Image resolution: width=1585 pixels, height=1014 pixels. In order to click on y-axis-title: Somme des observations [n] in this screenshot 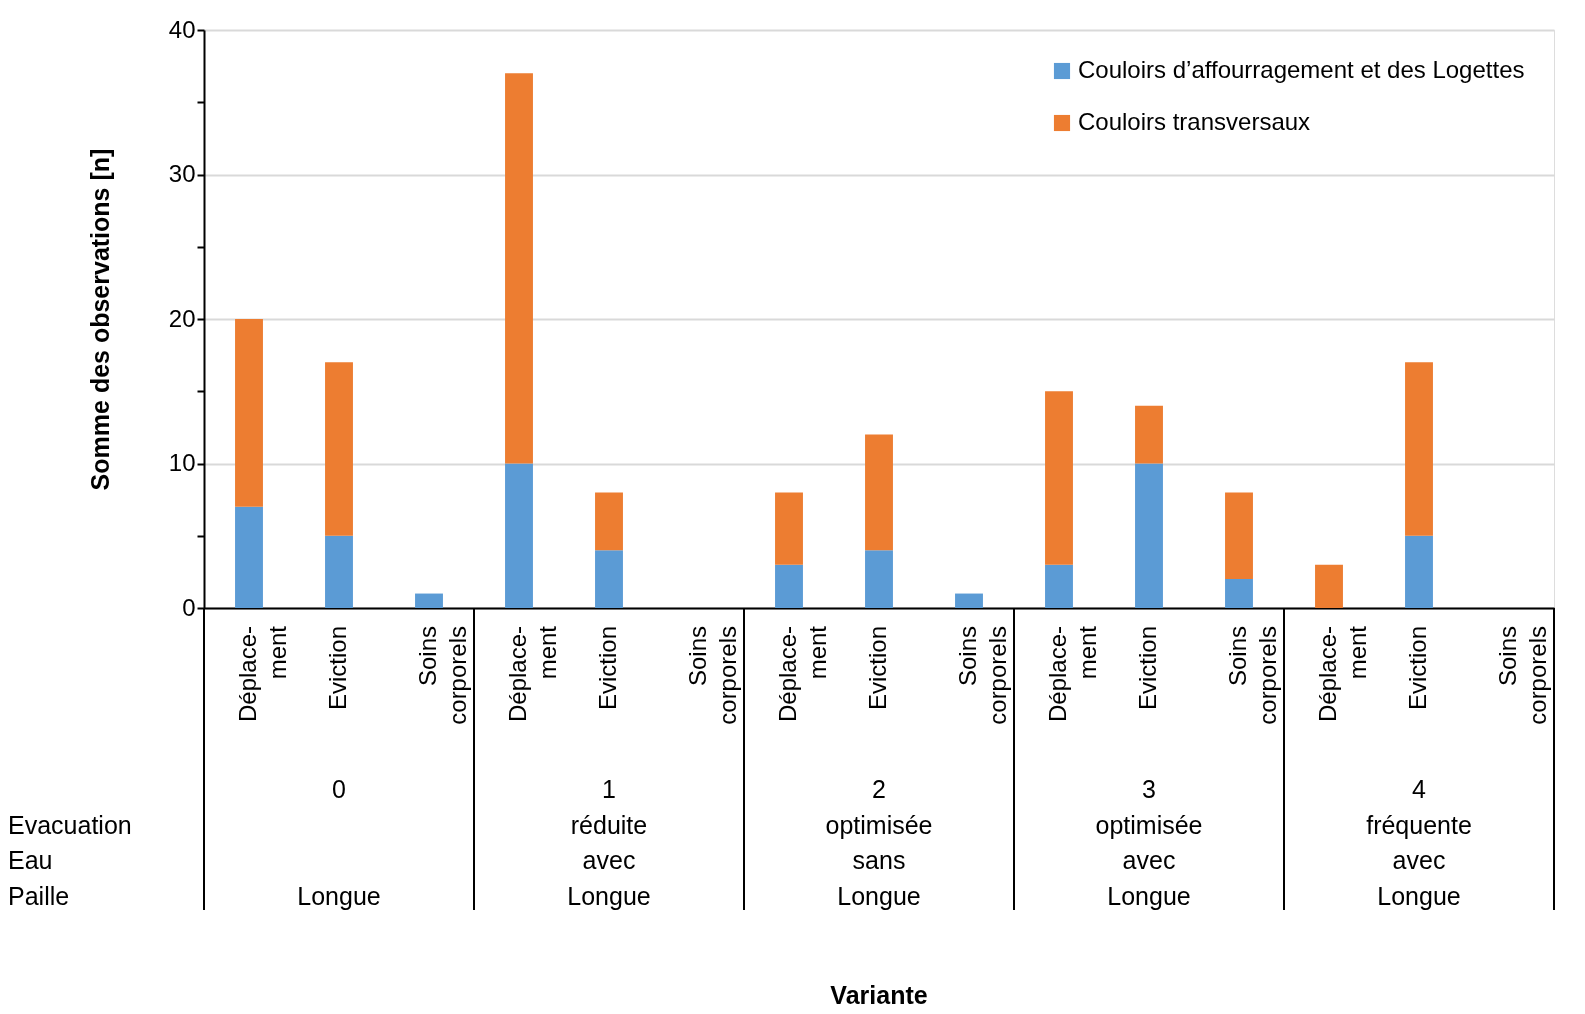, I will do `click(99, 319)`.